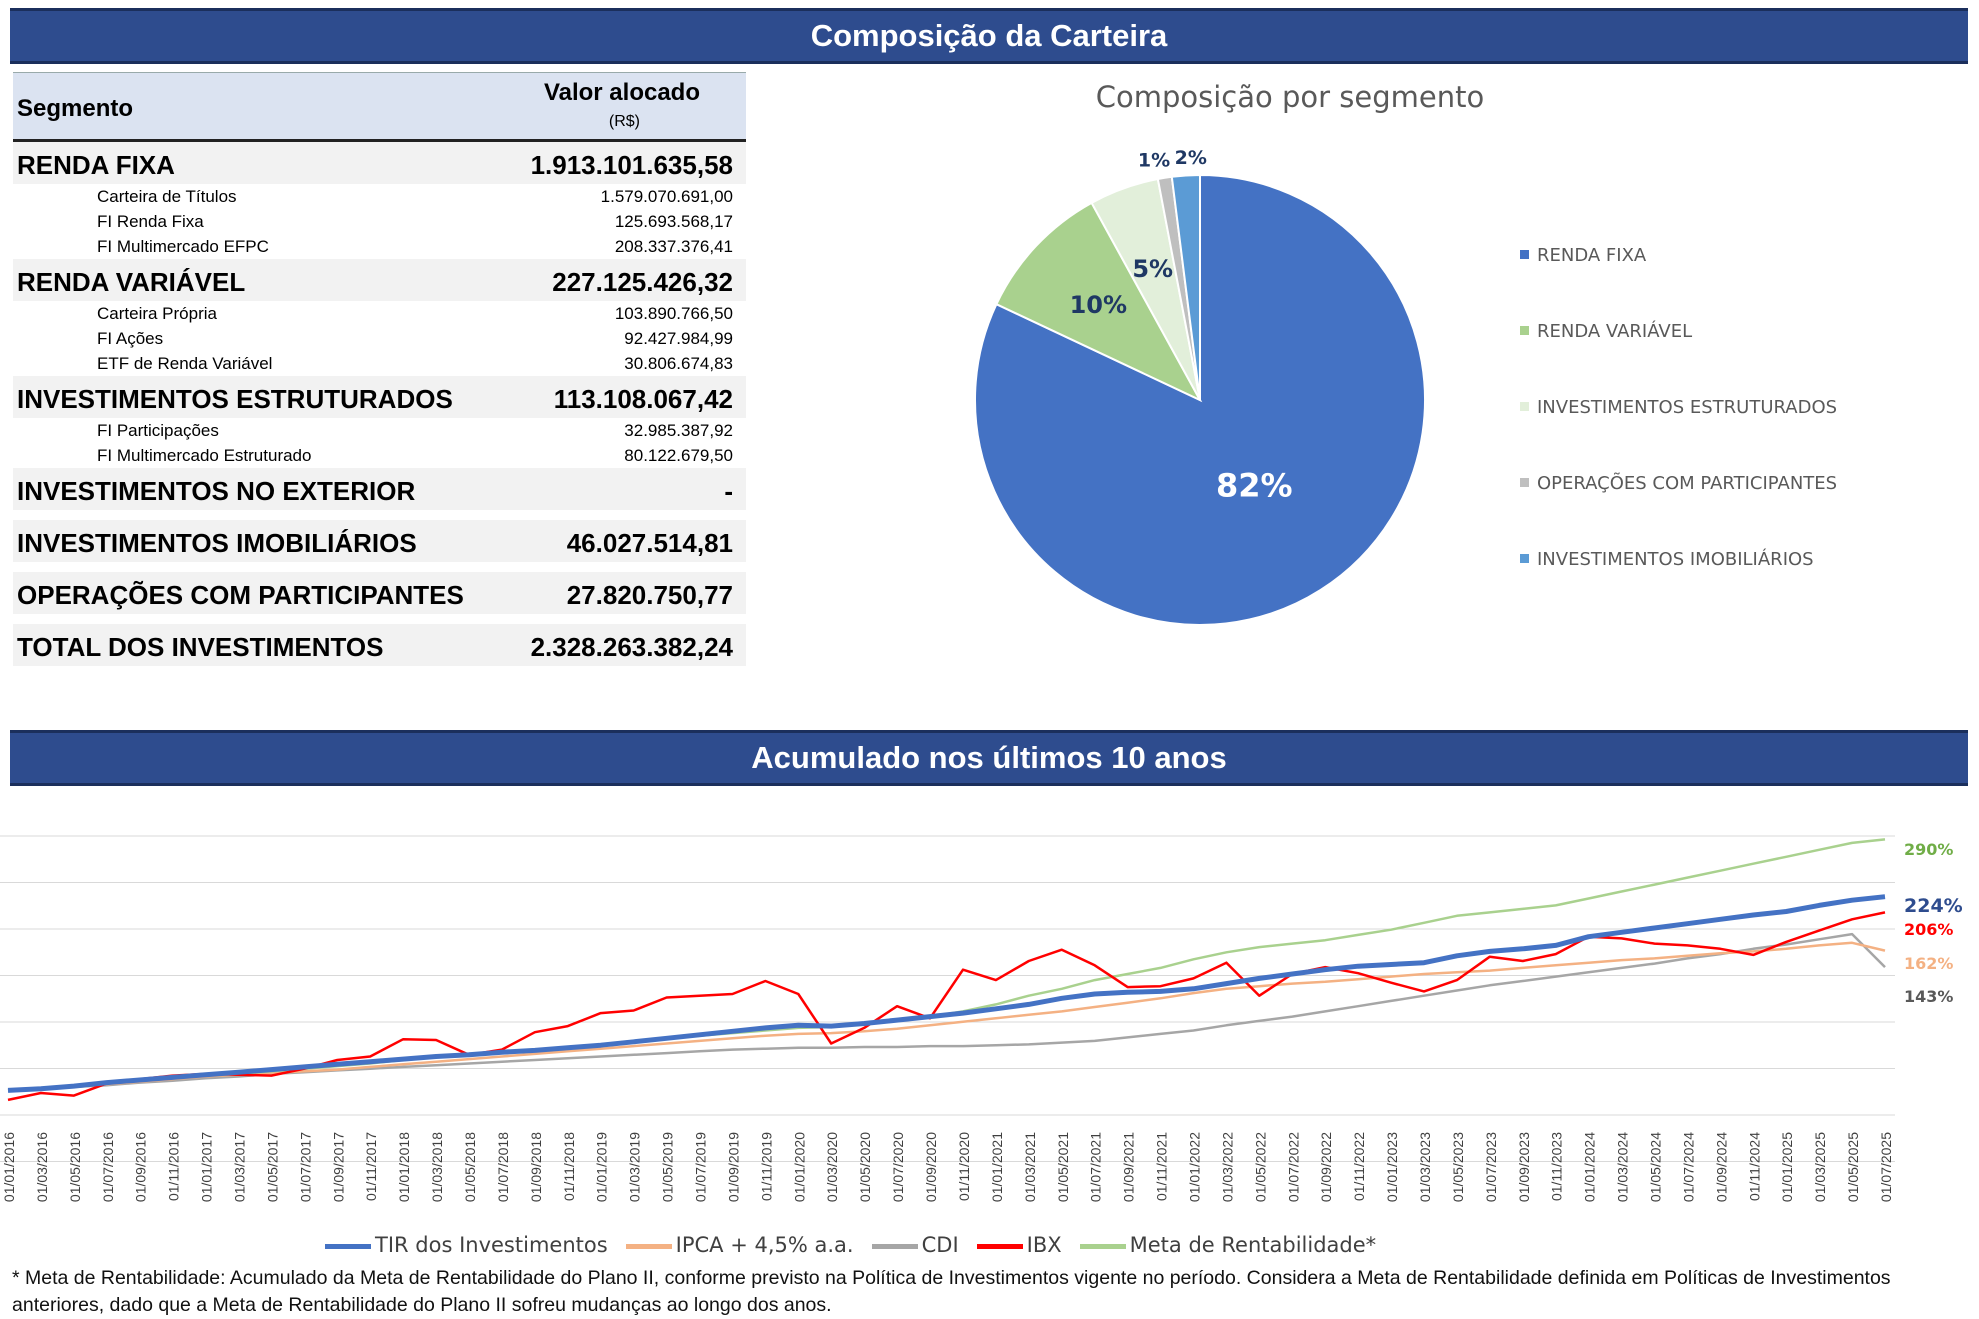 This screenshot has width=1979, height=1319. Describe the element at coordinates (1194, 1167) in the screenshot. I see `x-tick-label: 01/01/2022` at that location.